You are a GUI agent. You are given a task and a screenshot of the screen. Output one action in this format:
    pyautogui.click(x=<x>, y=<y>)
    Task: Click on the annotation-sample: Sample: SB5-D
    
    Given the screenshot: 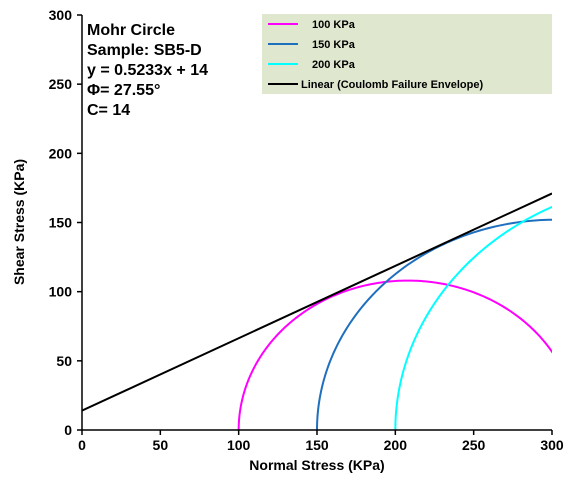 What is the action you would take?
    pyautogui.click(x=144, y=50)
    